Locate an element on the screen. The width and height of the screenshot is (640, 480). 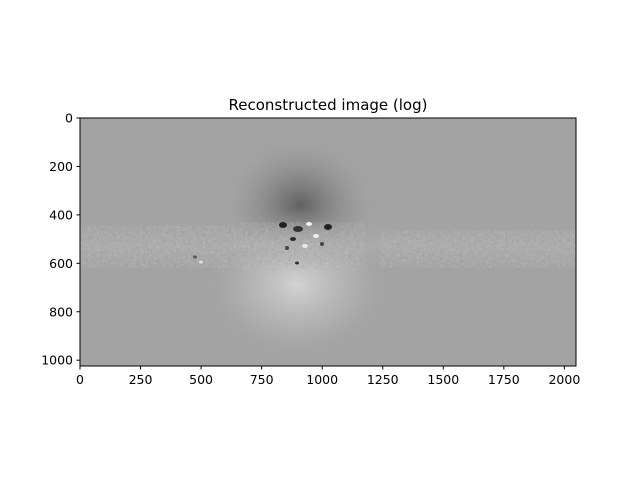
x-tick-label: 1000 is located at coordinates (322, 379).